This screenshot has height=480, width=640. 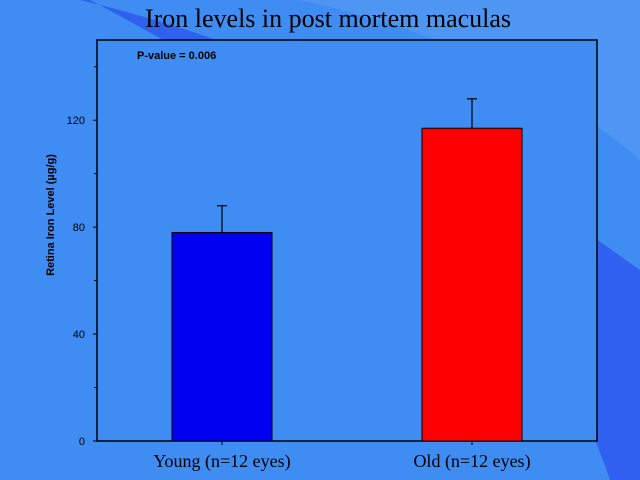 I want to click on y-tick-label-2: 80, so click(x=79, y=228).